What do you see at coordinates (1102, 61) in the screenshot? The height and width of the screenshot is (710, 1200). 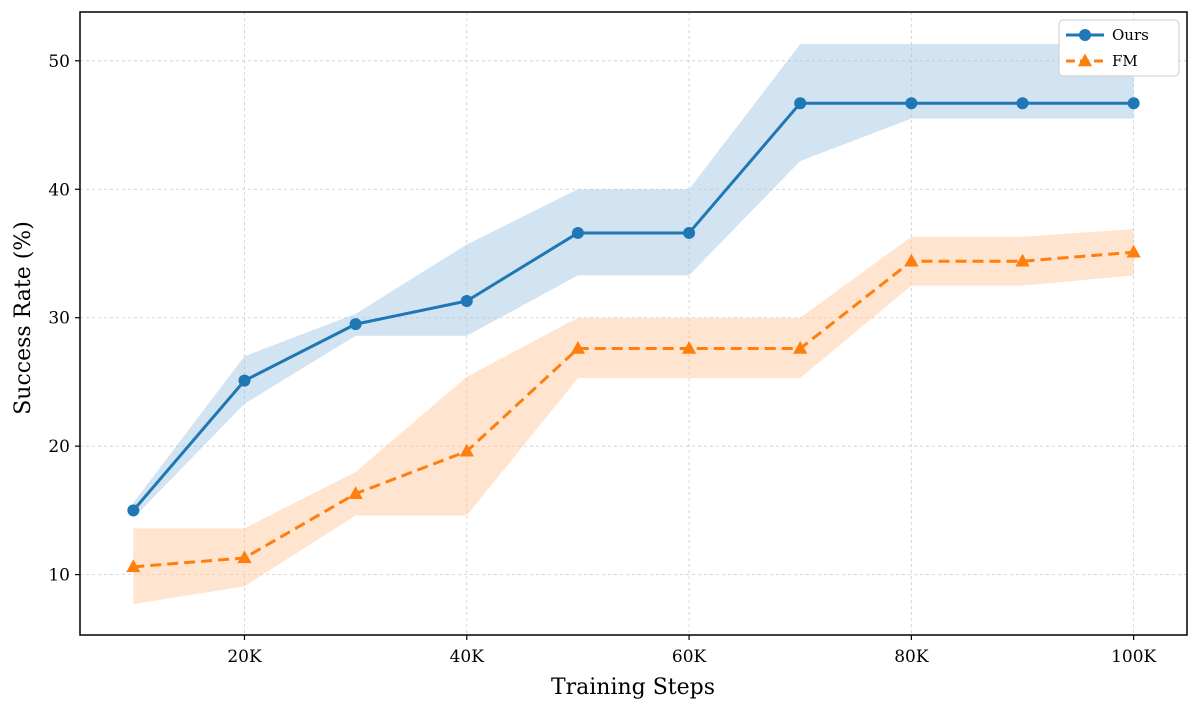 I see `legend-entry-fm: FM` at bounding box center [1102, 61].